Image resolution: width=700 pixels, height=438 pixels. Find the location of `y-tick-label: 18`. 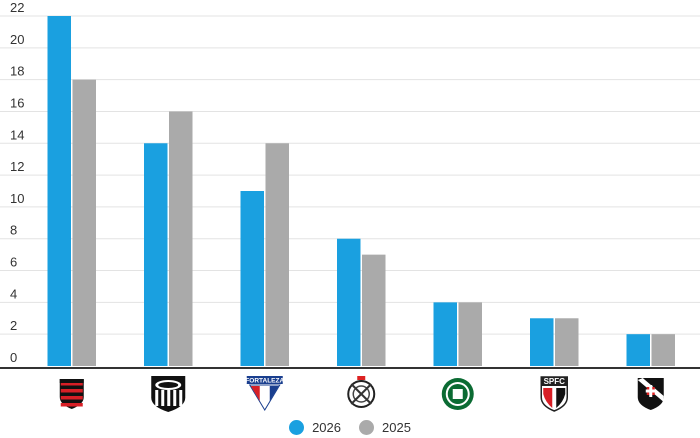

y-tick-label: 18 is located at coordinates (17, 71).